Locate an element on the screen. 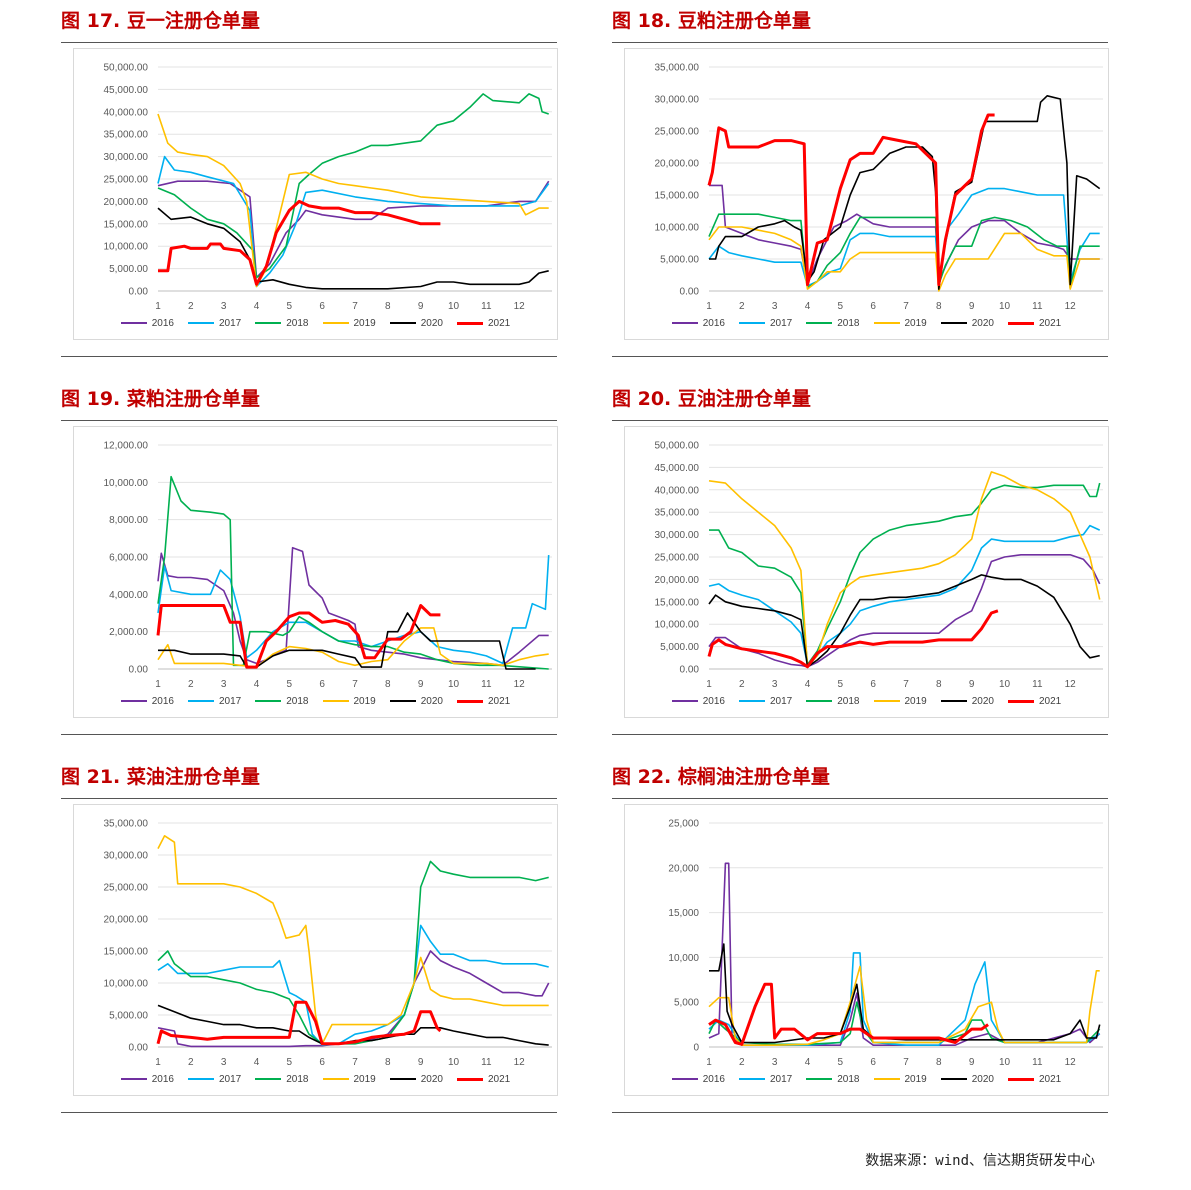 This screenshot has width=1191, height=1190. series-line-2018 is located at coordinates (353, 952).